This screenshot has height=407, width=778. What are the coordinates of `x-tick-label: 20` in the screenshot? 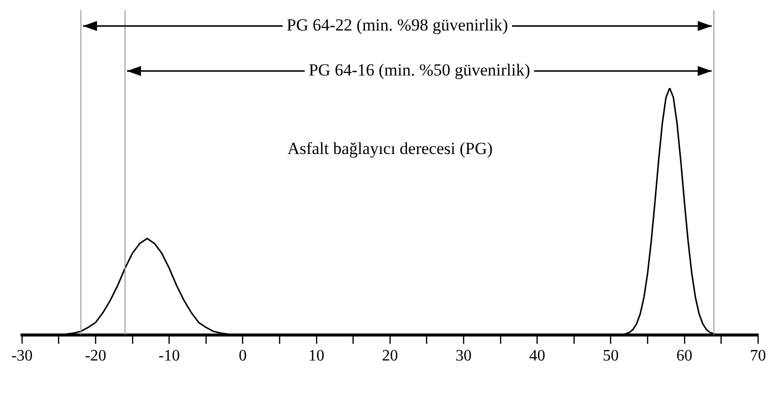 It's located at (390, 356).